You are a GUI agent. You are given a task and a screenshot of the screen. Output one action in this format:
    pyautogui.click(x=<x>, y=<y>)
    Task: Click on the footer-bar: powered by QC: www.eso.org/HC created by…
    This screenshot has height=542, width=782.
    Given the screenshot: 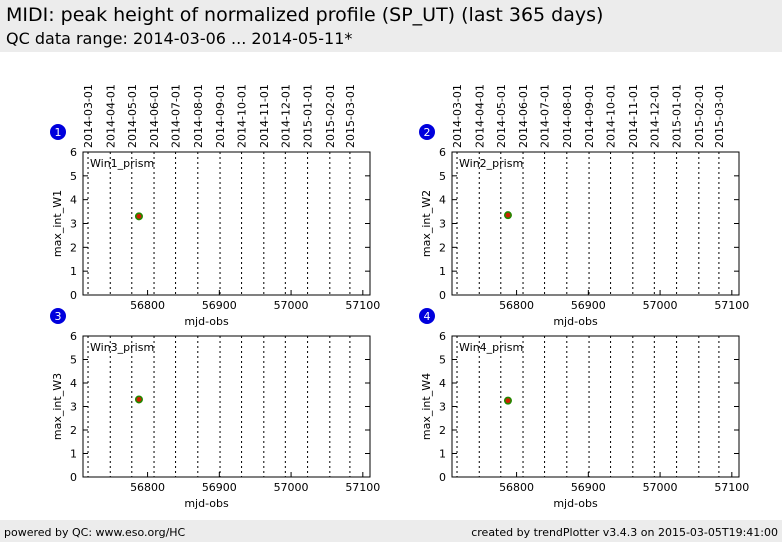 What is the action you would take?
    pyautogui.click(x=391, y=531)
    